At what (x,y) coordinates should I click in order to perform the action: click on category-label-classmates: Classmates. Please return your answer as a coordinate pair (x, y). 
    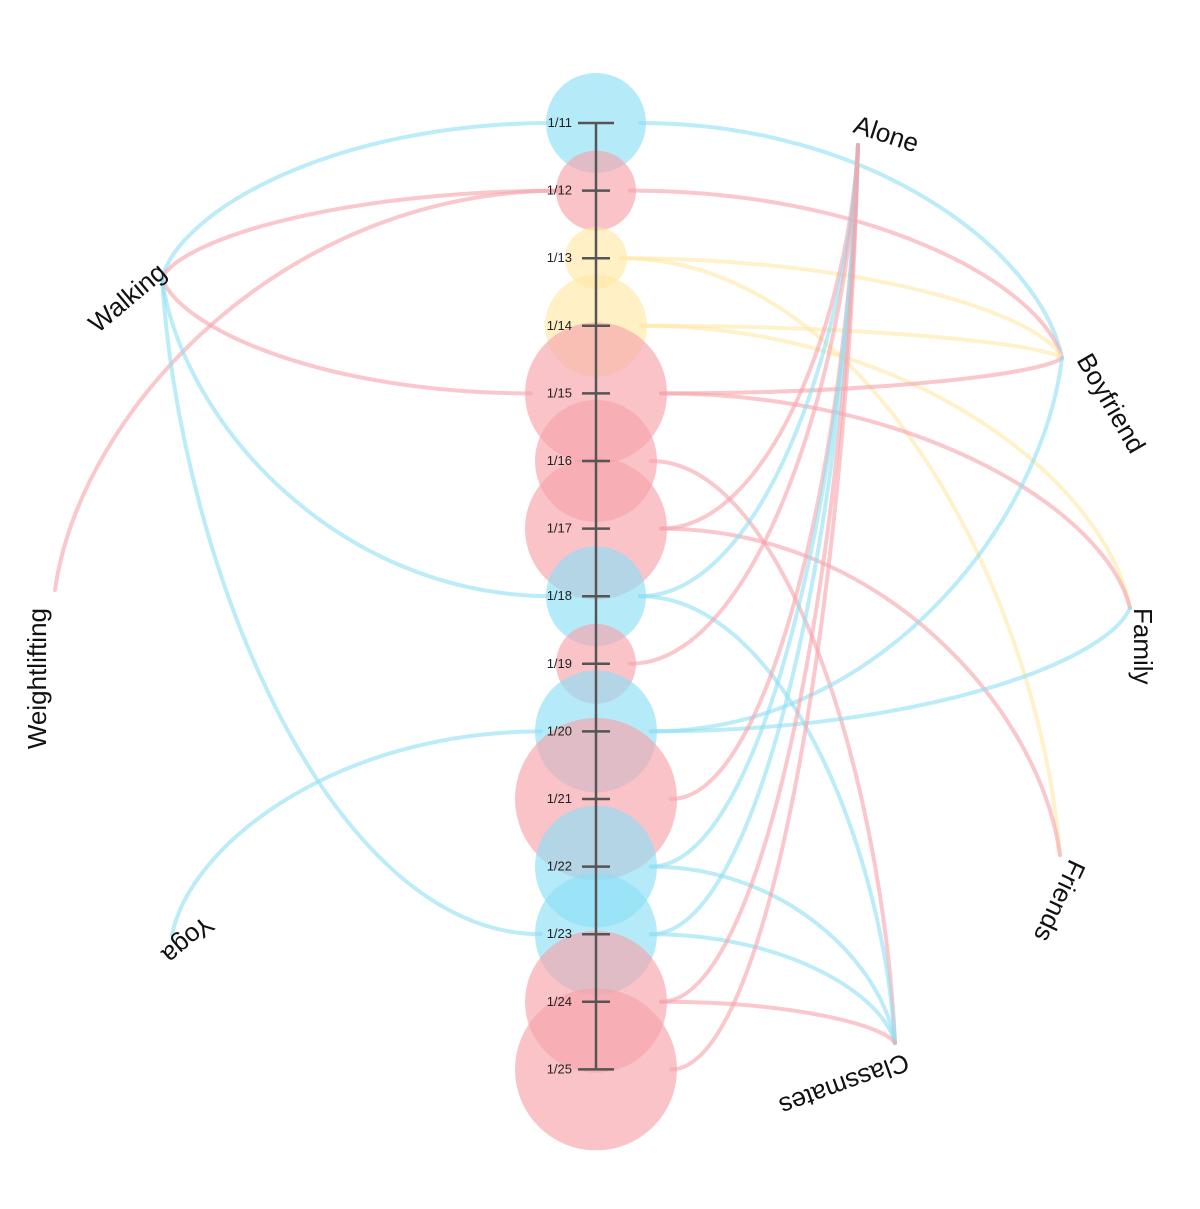
    Looking at the image, I should click on (844, 1084).